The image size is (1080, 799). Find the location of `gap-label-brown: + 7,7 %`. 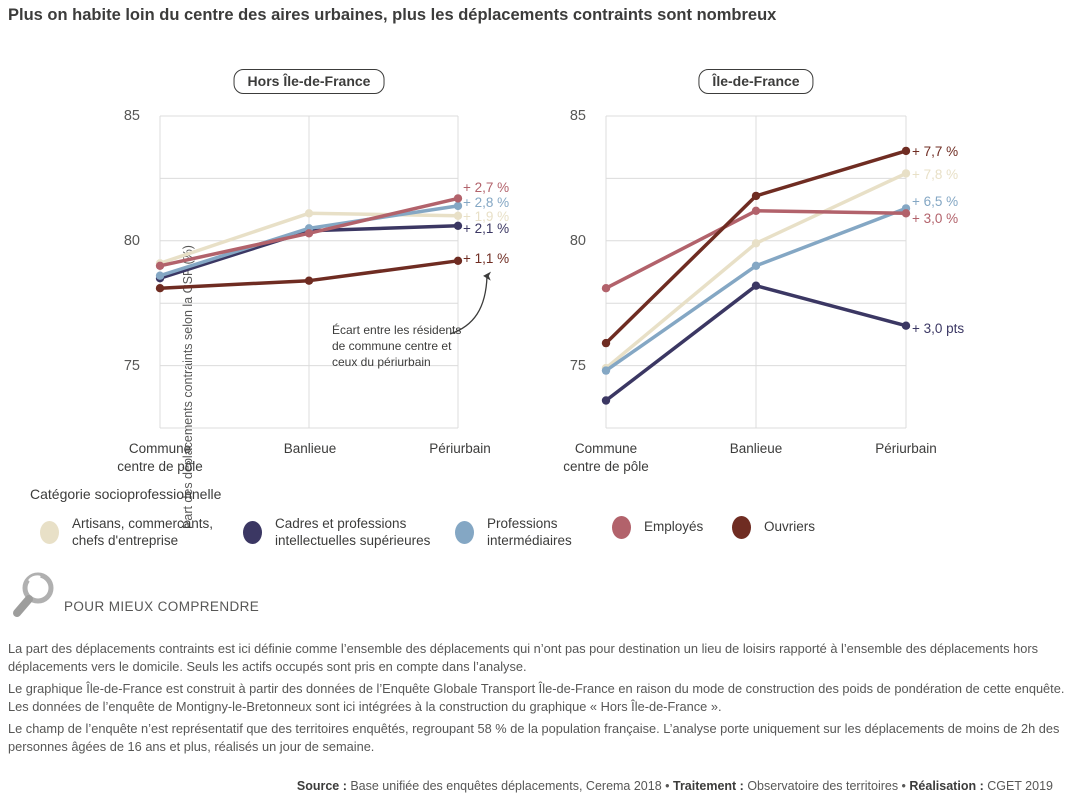

gap-label-brown: + 7,7 % is located at coordinates (935, 151).